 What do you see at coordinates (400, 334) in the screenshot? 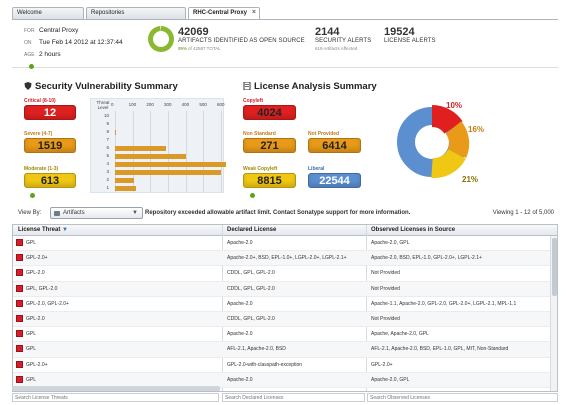
I see `observed-cell: Apache, Apache-2.0, GPL` at bounding box center [400, 334].